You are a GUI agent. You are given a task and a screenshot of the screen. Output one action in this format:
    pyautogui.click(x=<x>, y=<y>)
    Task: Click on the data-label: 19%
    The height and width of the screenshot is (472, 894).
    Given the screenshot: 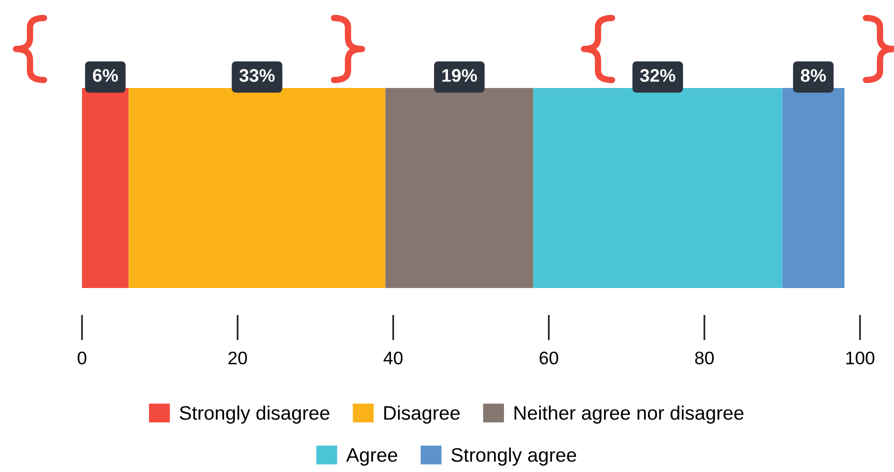 What is the action you would take?
    pyautogui.click(x=459, y=75)
    